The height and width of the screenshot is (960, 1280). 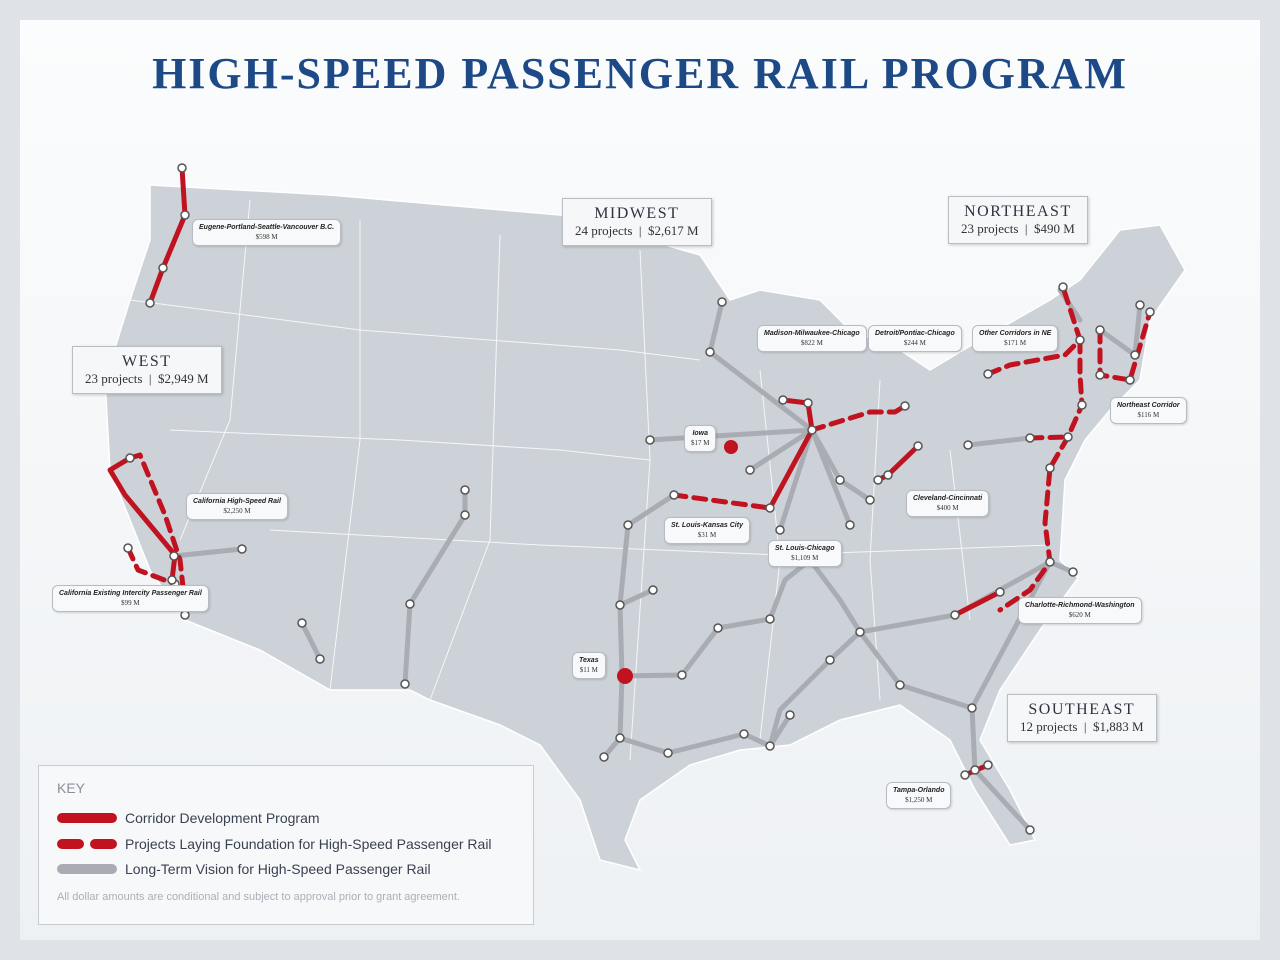 What do you see at coordinates (1082, 709) in the screenshot?
I see `region-name: SOUTHEAST` at bounding box center [1082, 709].